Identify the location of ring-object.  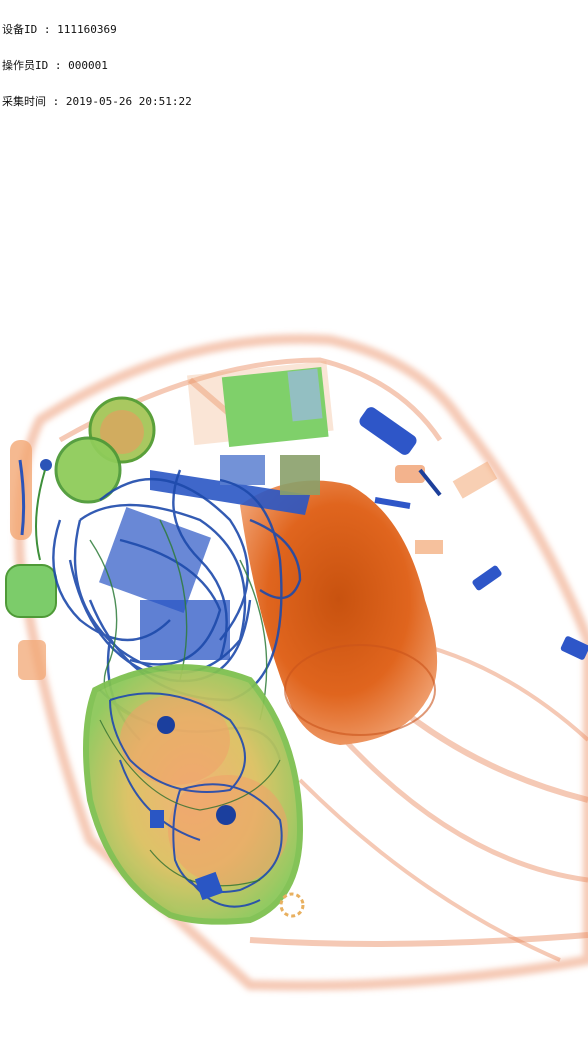
(292, 905).